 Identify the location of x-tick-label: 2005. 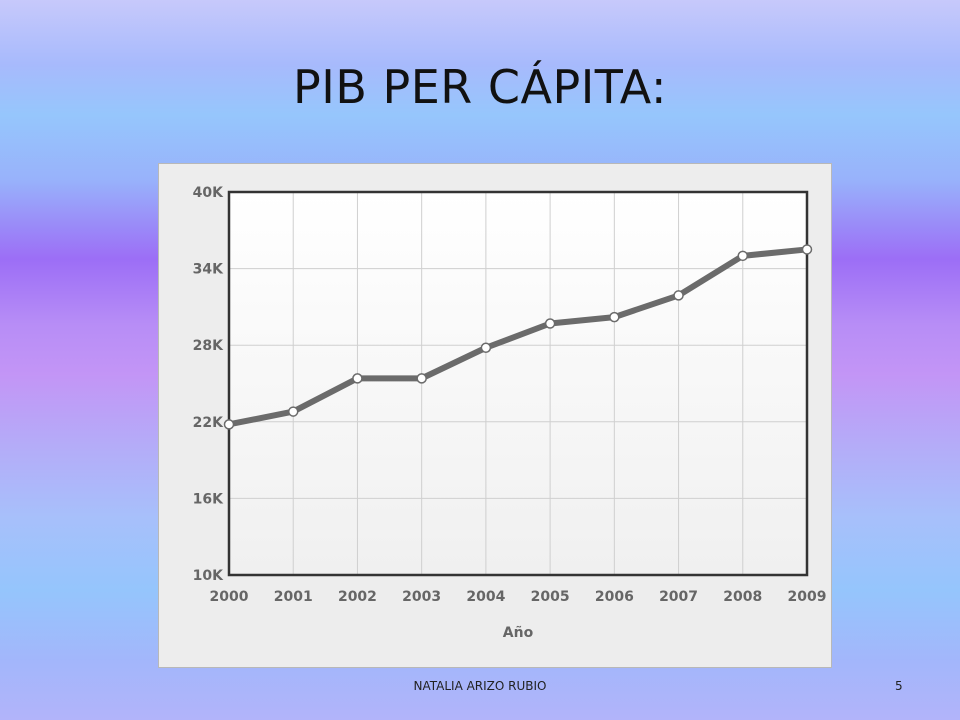
(550, 597).